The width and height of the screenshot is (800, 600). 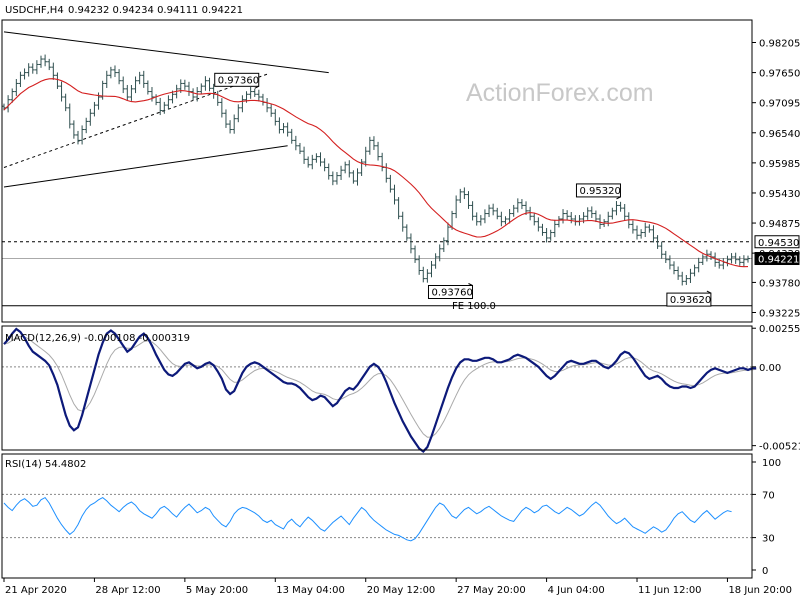 I want to click on x-tick-label: 18 Jun 20:00, so click(x=760, y=590).